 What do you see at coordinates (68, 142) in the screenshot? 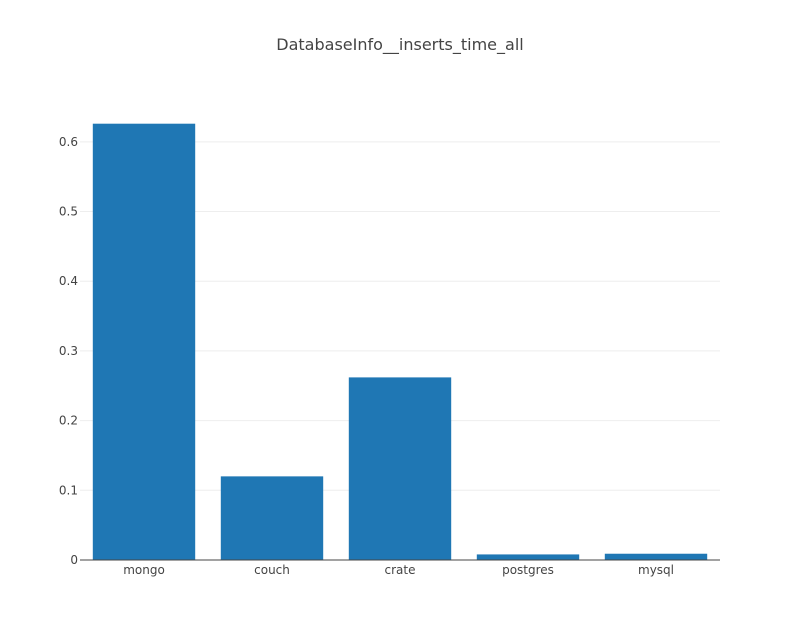
I see `y-tick-label: 0.6` at bounding box center [68, 142].